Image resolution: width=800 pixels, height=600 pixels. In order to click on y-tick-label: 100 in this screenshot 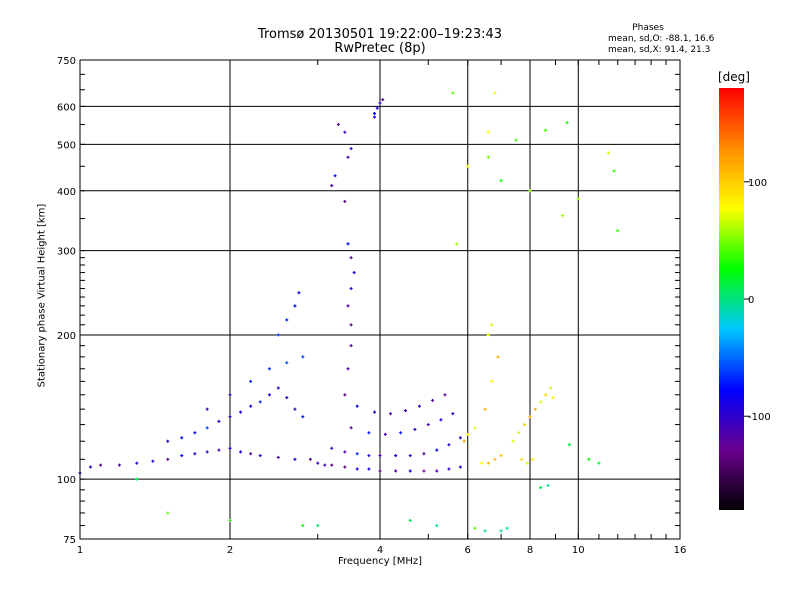, I will do `click(66, 480)`.